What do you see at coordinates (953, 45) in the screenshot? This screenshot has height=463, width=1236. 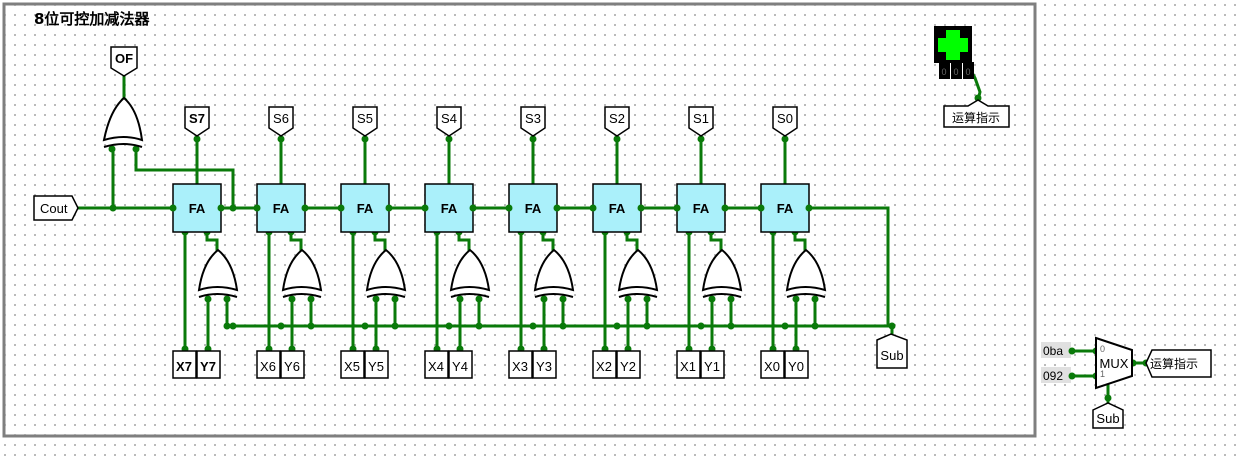 I see `hex-display-segments` at bounding box center [953, 45].